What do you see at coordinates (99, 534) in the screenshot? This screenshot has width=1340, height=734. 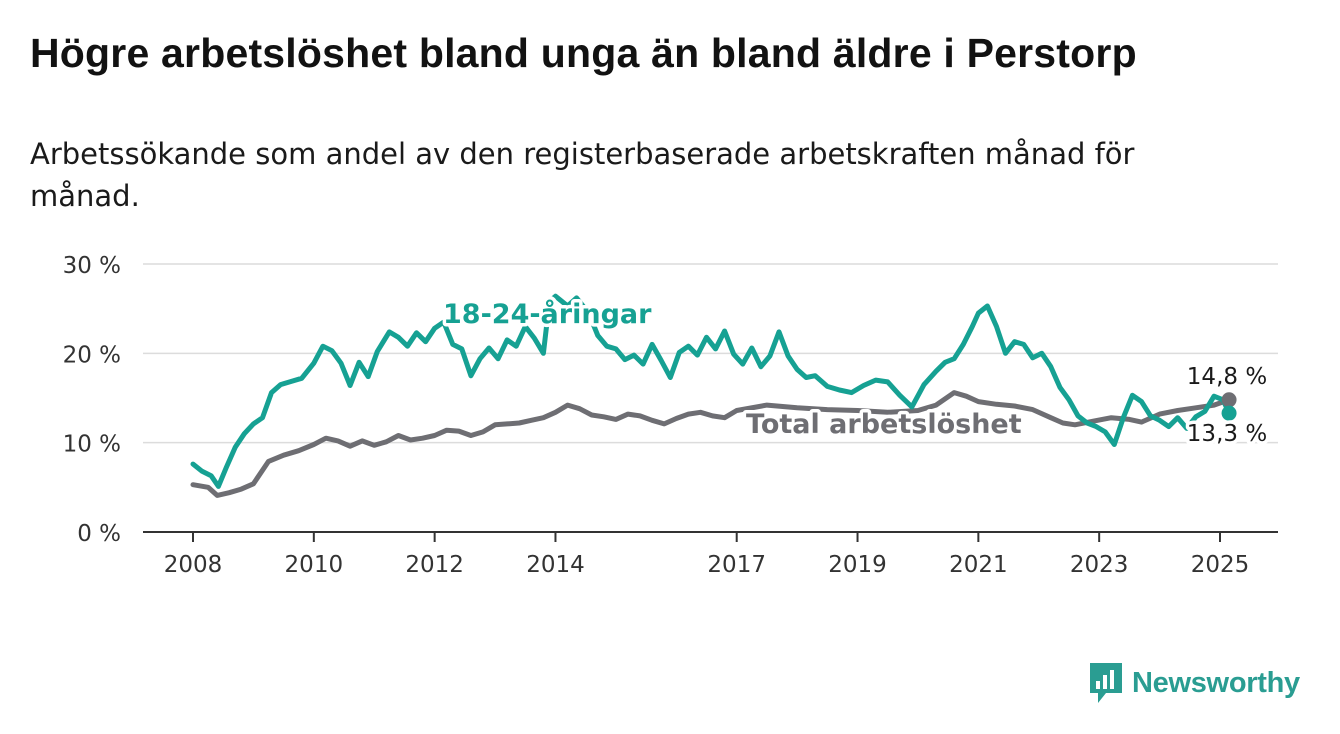 I see `y-tick-label: 0 %` at bounding box center [99, 534].